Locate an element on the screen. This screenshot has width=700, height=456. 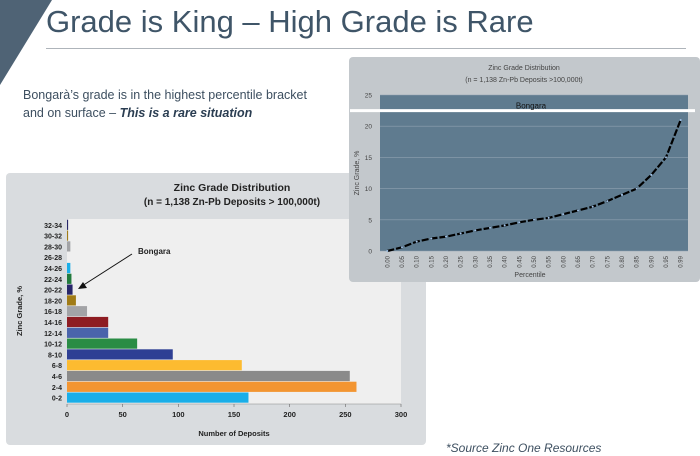
y-tick-label: 6-8 is located at coordinates (57, 366).